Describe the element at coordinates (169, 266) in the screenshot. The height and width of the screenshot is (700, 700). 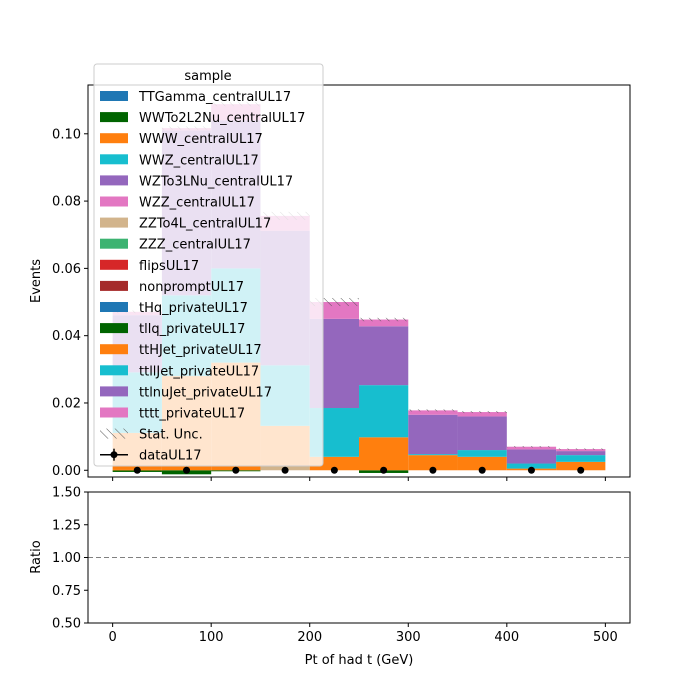
I see `legend-entry-label: flipsUL17` at that location.